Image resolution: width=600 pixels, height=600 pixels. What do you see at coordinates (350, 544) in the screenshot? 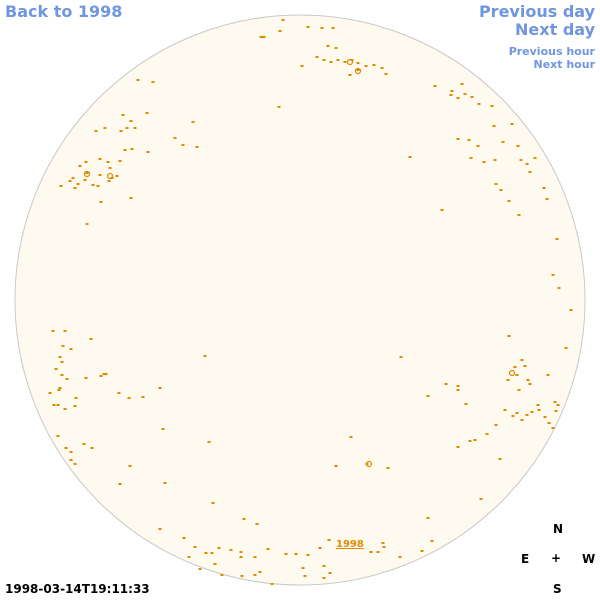
I see `cluster-label-link: 1998` at bounding box center [350, 544].